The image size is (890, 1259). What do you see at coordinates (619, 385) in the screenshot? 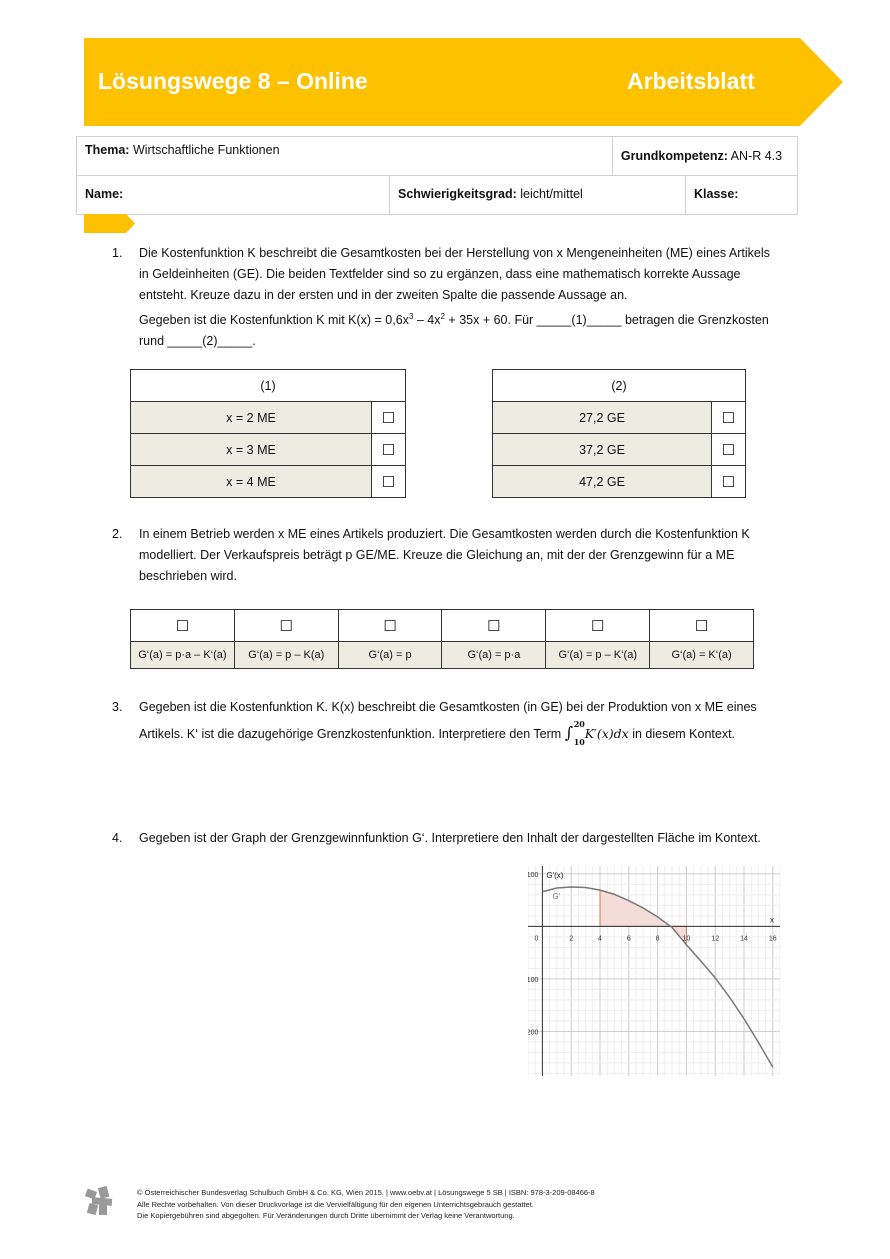
I see `column-header: (2)` at bounding box center [619, 385].